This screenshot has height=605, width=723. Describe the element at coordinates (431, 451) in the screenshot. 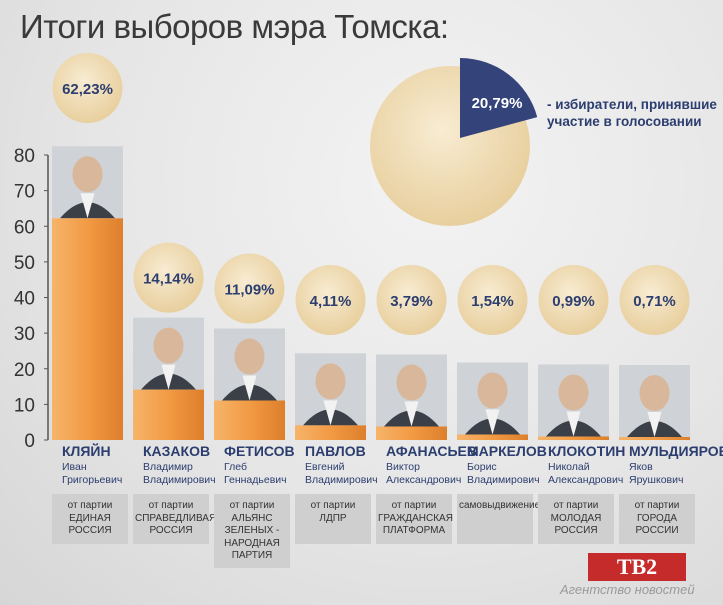

I see `candidate-surname: АФАНАСЬЕВ` at that location.